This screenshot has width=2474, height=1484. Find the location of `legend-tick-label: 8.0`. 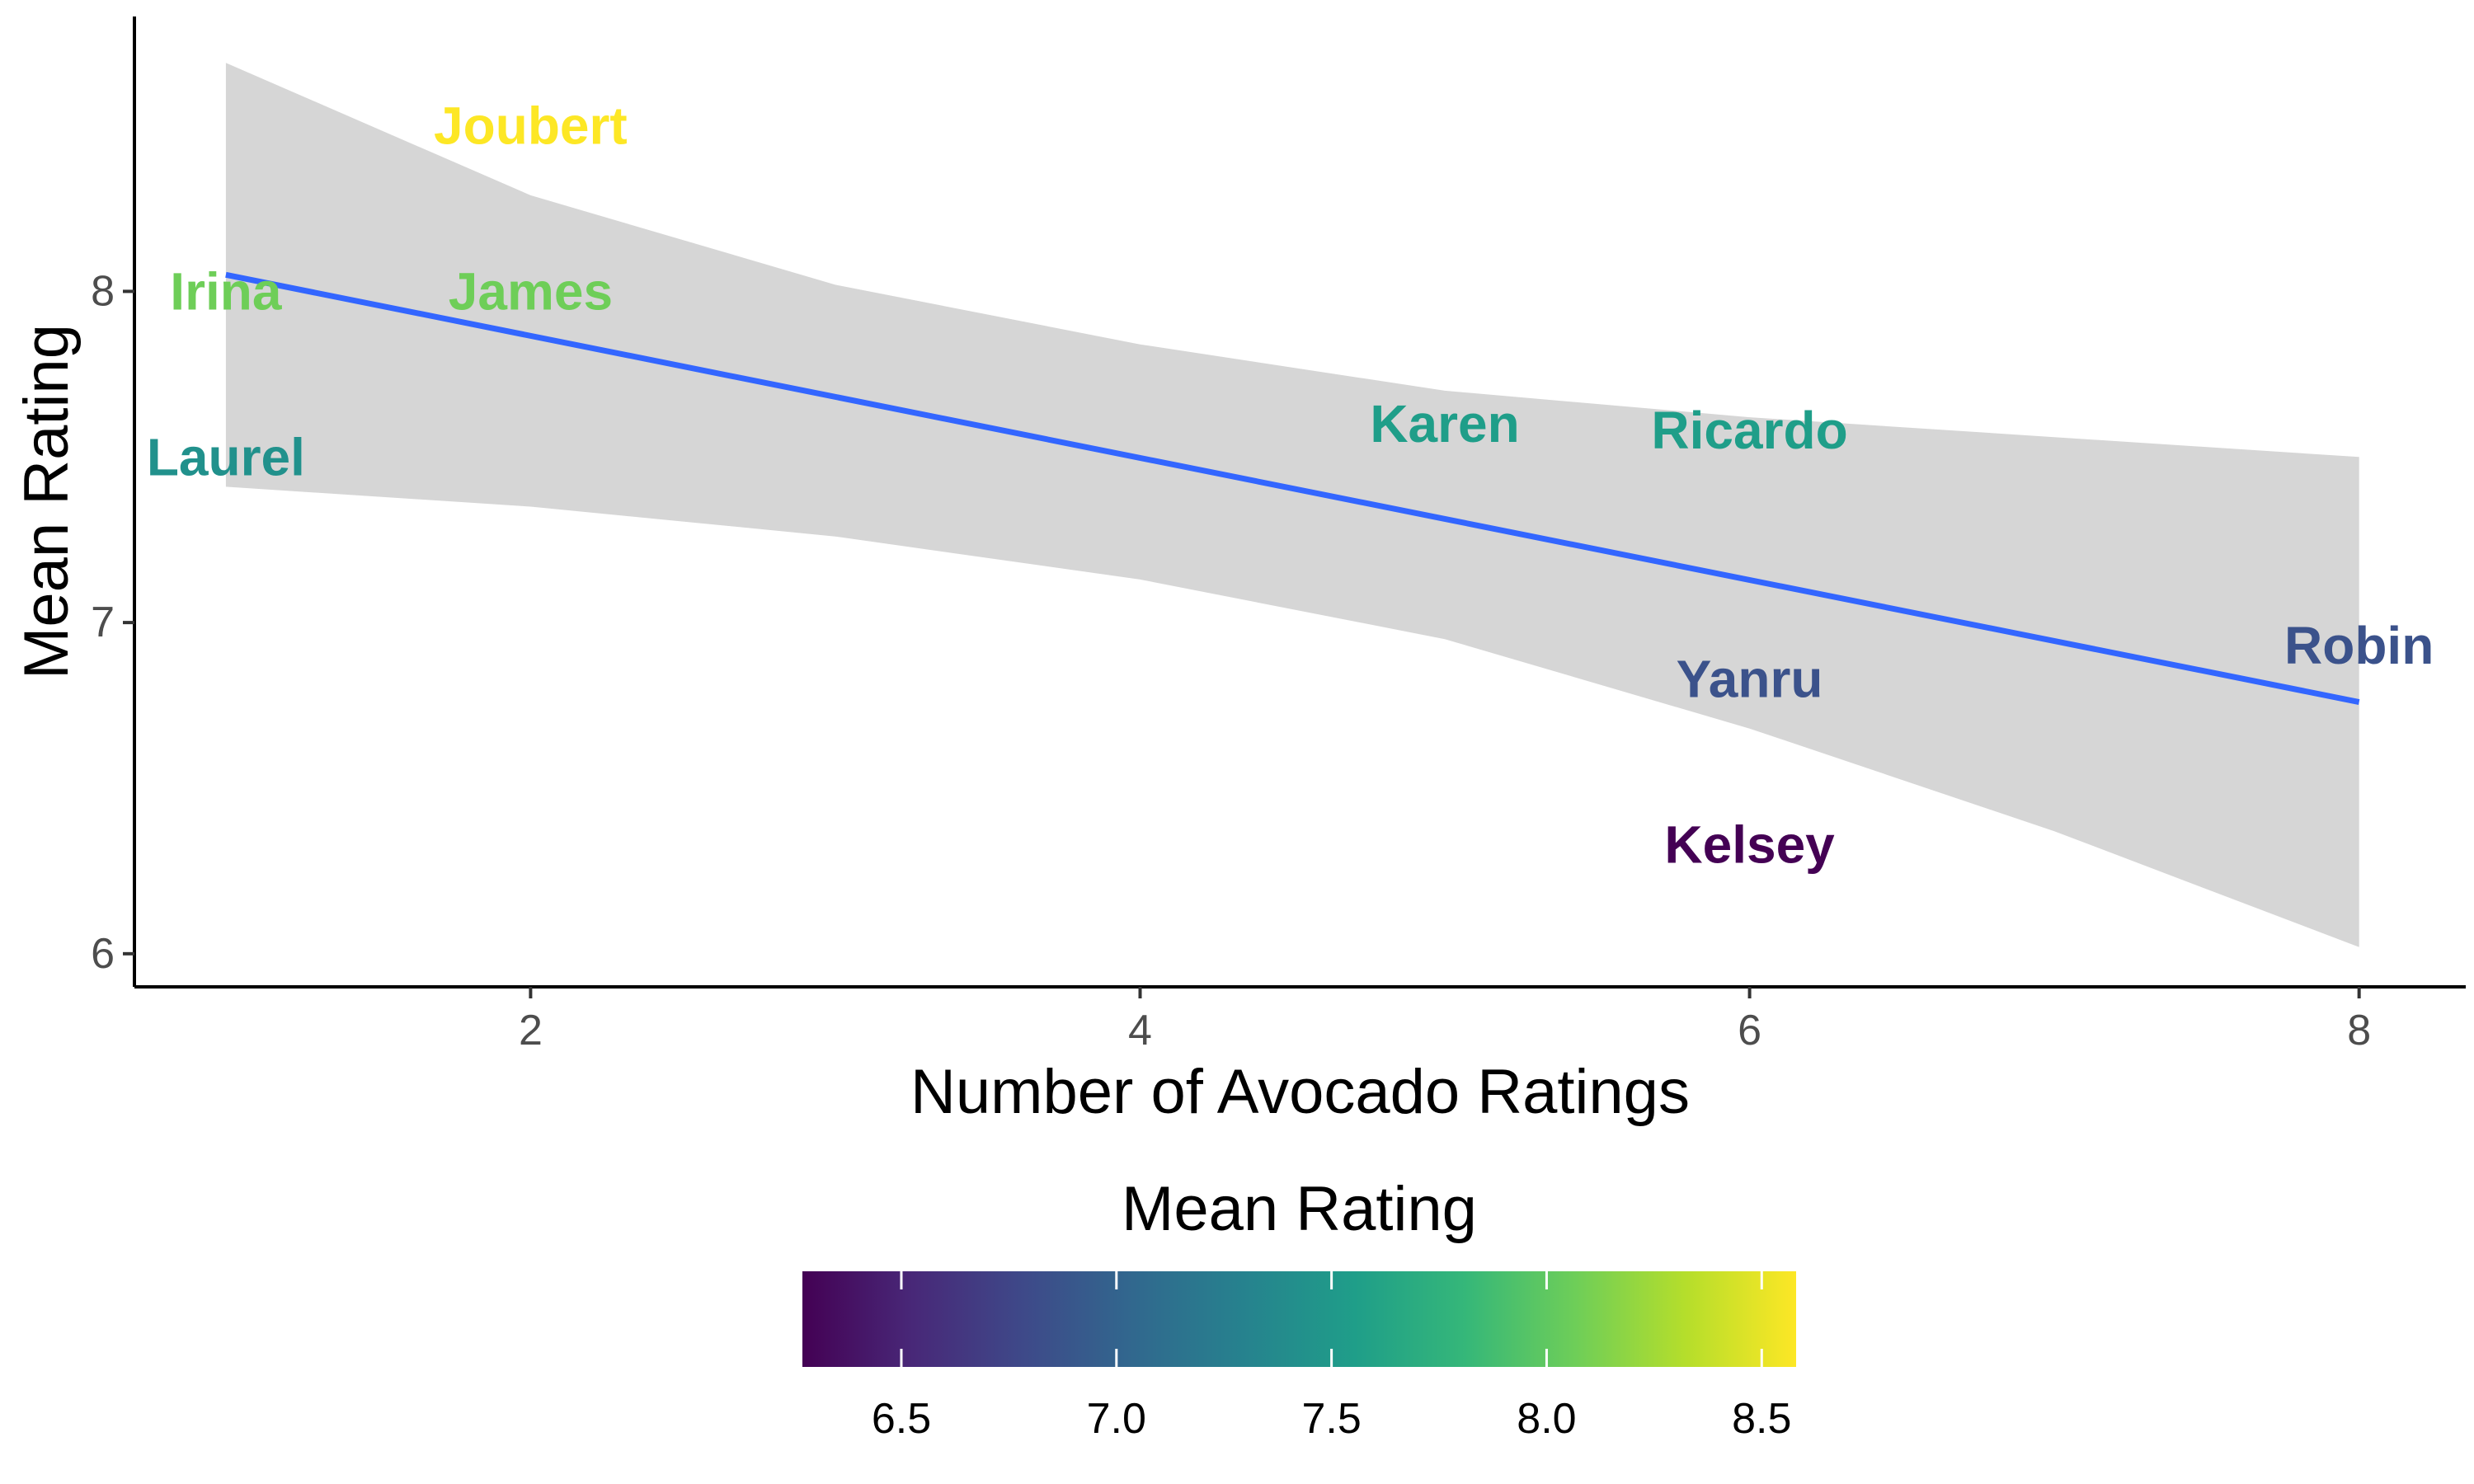

legend-tick-label: 8.0 is located at coordinates (1546, 1419).